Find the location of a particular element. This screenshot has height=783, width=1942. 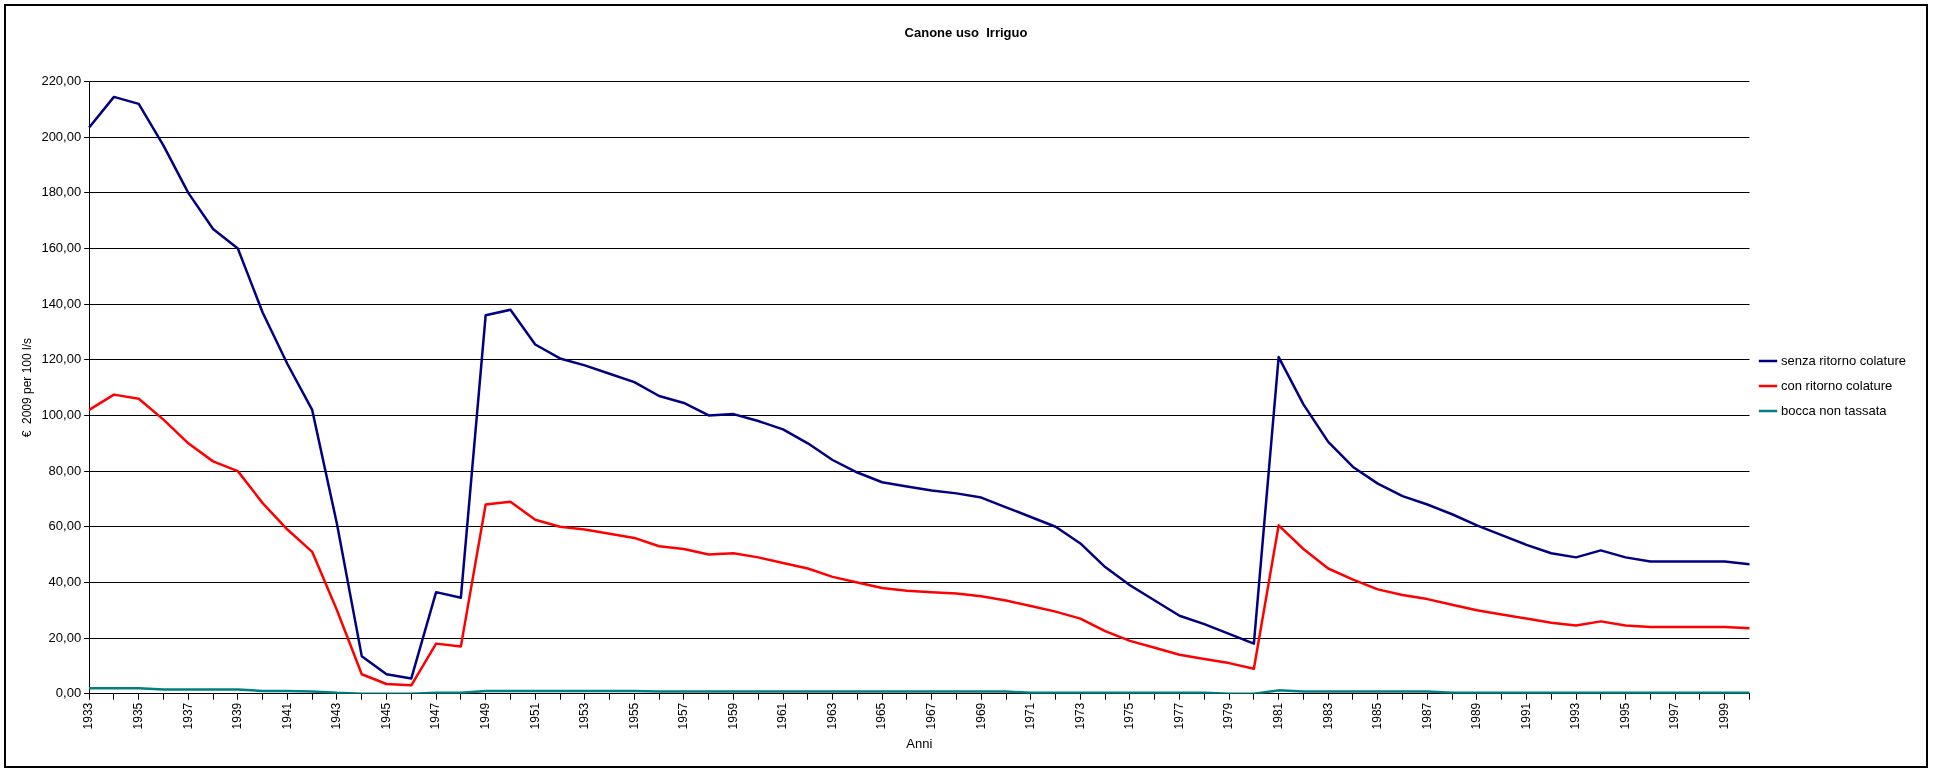

x-tick-label: 1971 is located at coordinates (1030, 716).